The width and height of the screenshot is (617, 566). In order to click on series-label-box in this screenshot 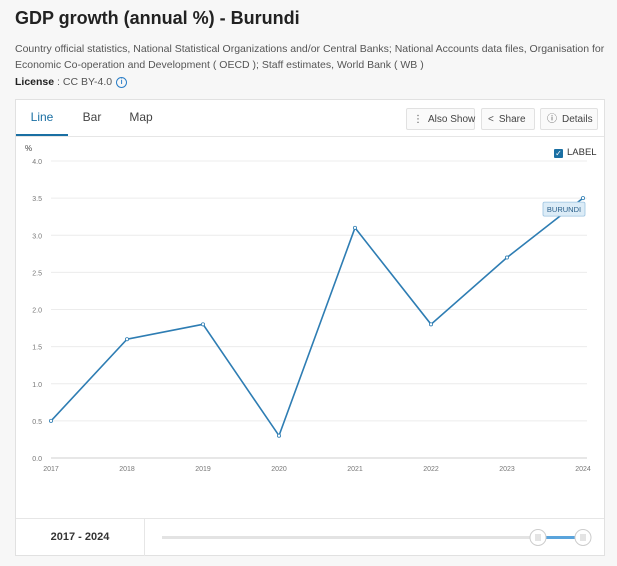, I will do `click(564, 209)`.